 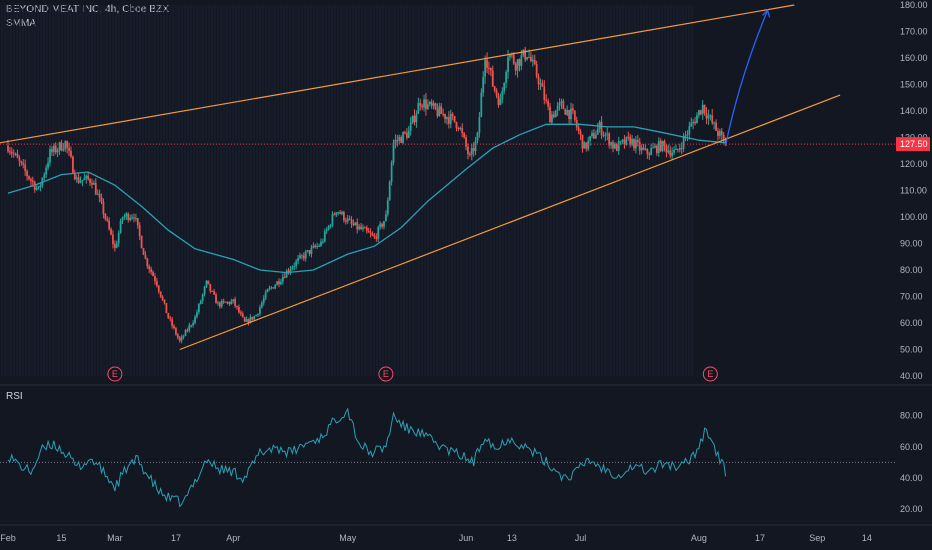 What do you see at coordinates (88, 9) in the screenshot?
I see `chart-title: BEYOND MEAT INC, 4h, Cboe BZX` at bounding box center [88, 9].